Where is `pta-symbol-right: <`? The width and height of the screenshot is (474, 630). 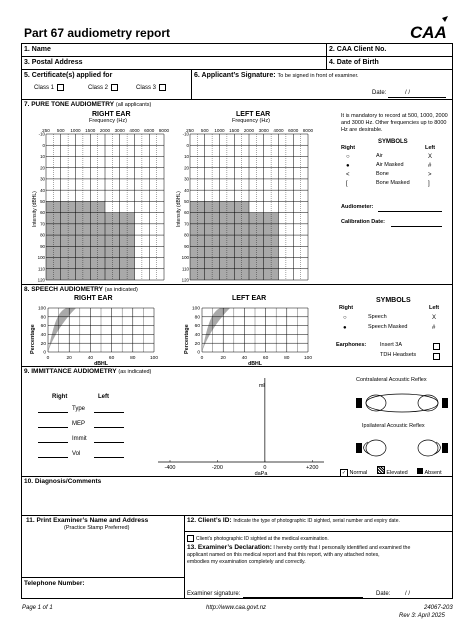 pta-symbol-right: < is located at coordinates (348, 175).